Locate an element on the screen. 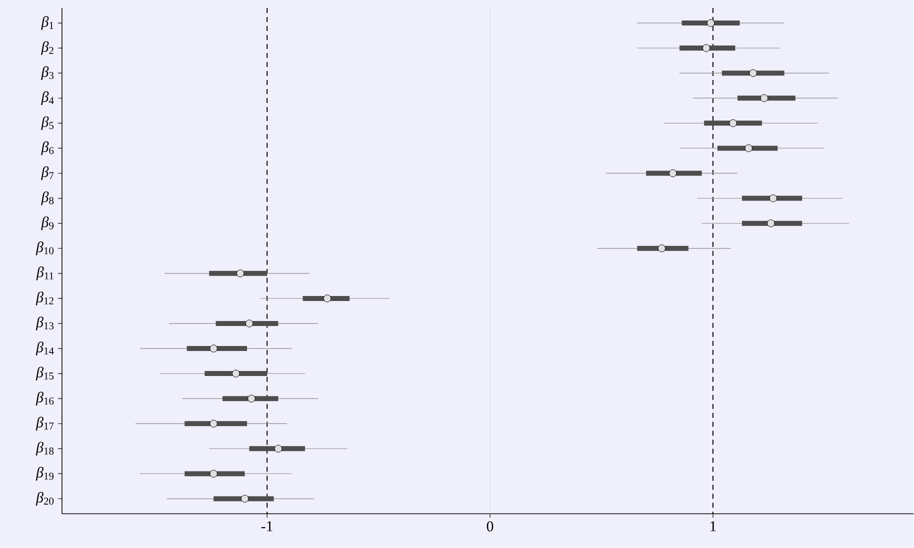  y-tick-label: β$_{15}$ is located at coordinates (45, 373).